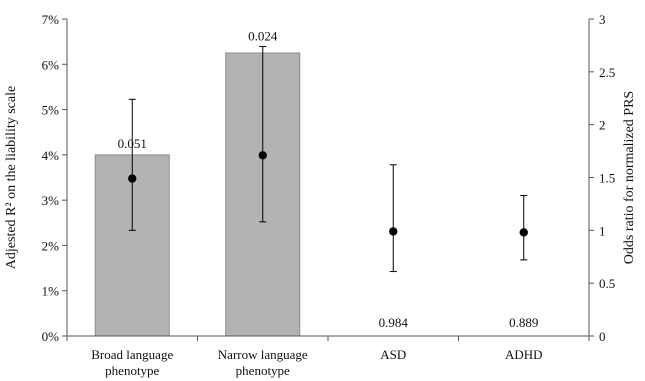  Describe the element at coordinates (51, 200) in the screenshot. I see `y-left-tick-label: 3%` at that location.